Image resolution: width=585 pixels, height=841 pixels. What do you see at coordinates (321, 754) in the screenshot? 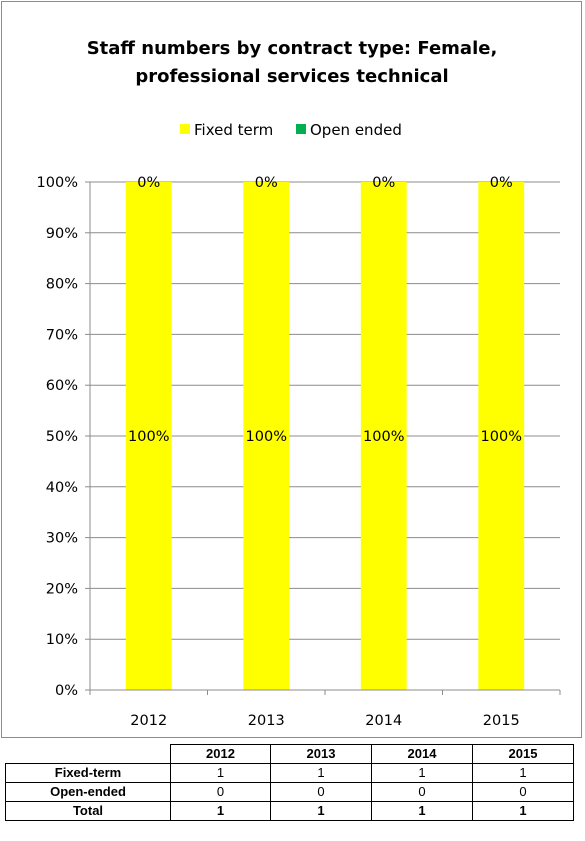
I see `table-column-header: 2013` at bounding box center [321, 754].